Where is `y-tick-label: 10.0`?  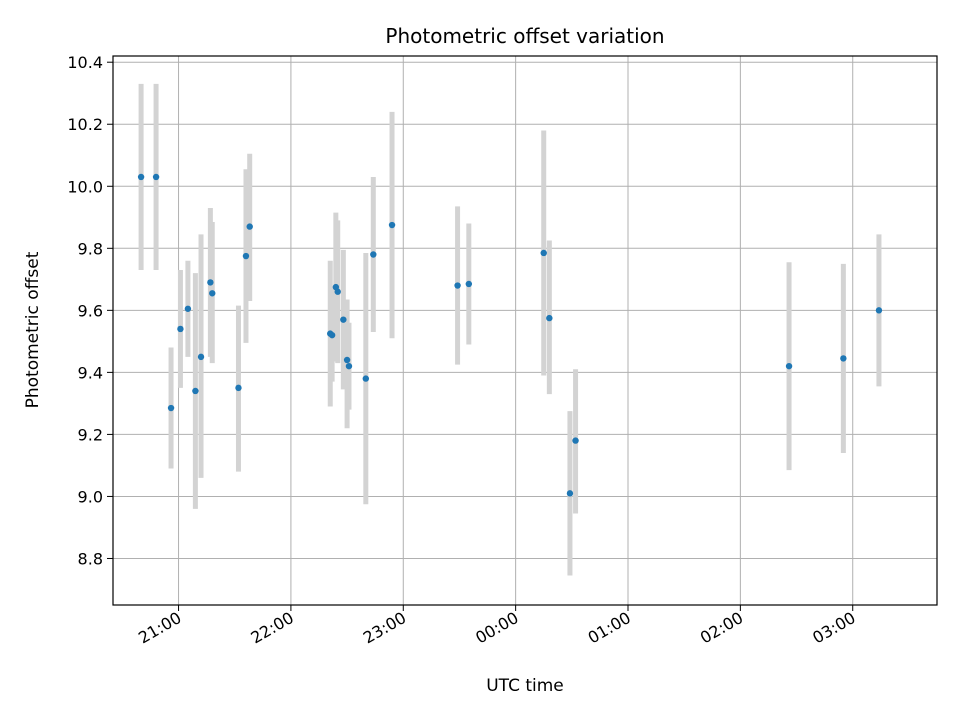 y-tick-label: 10.0 is located at coordinates (85, 186).